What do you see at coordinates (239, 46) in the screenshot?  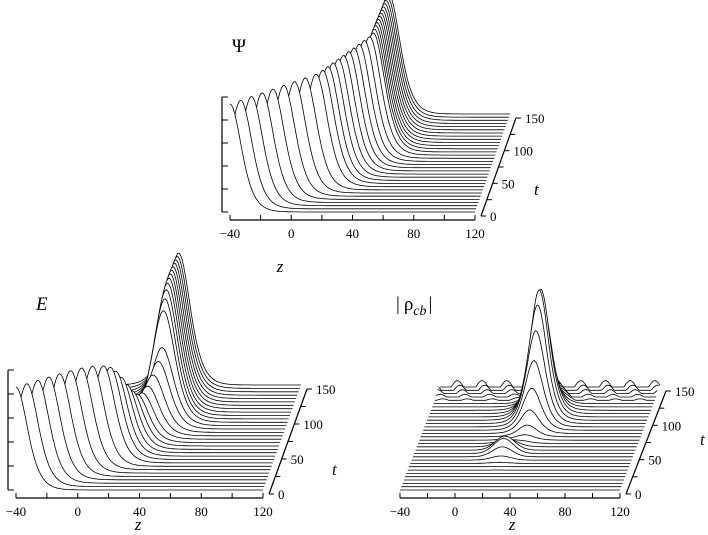 I see `panel-title: Ψ` at bounding box center [239, 46].